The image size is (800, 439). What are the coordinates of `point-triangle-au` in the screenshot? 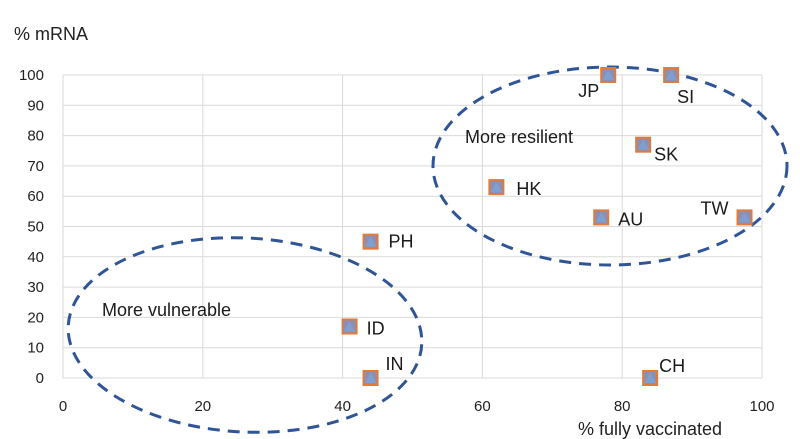 It's located at (601, 217).